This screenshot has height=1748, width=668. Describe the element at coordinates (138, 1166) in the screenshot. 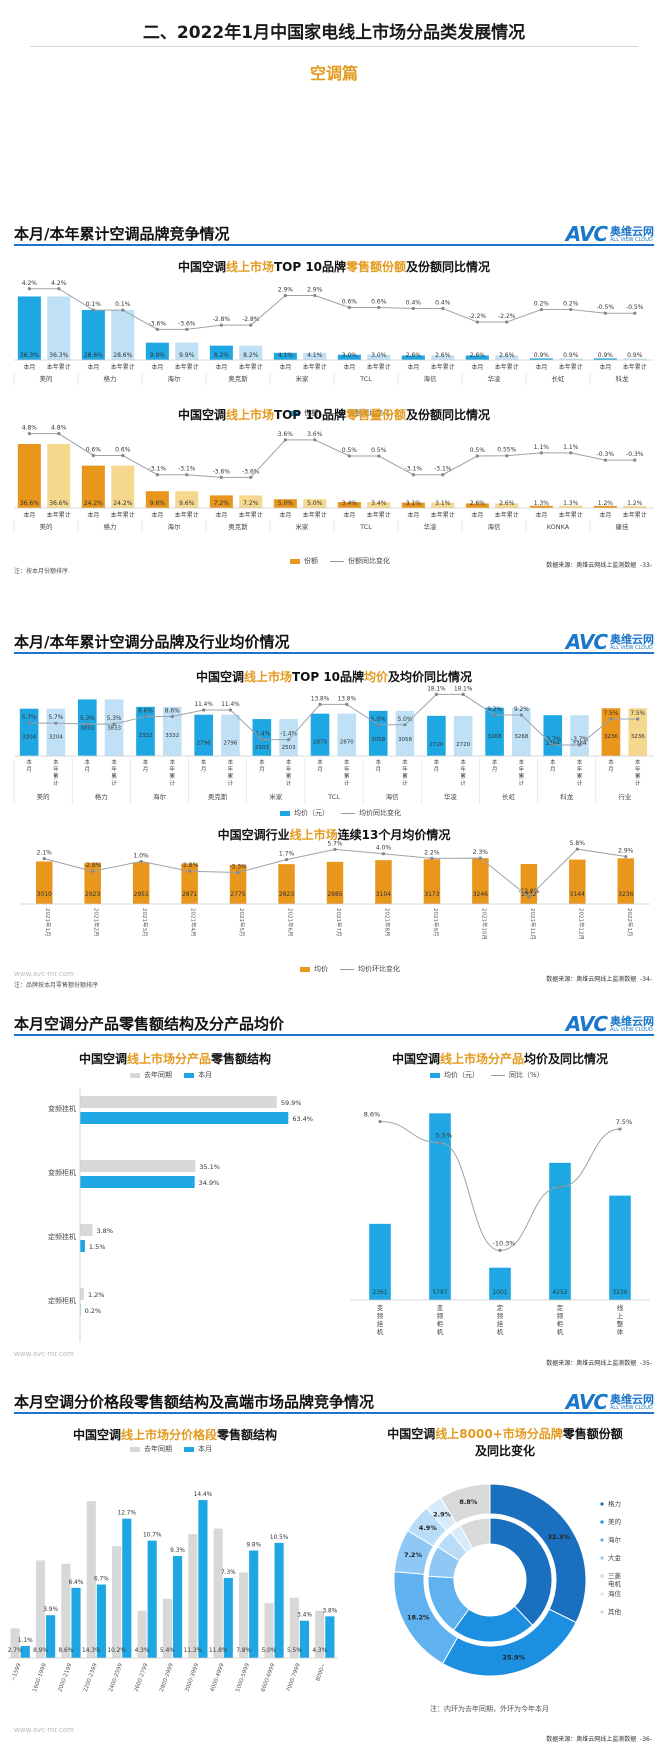

I see `bar-变频柜机-0` at that location.